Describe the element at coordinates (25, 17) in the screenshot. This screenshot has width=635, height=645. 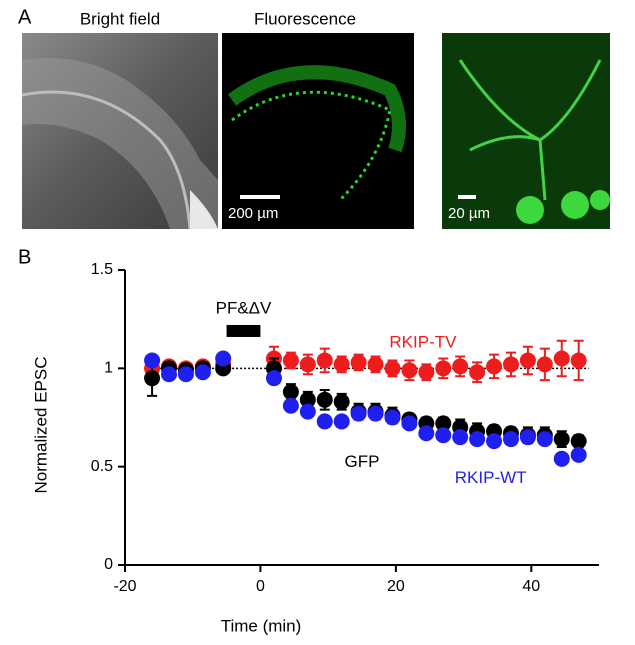
I see `panel-label: A` at that location.